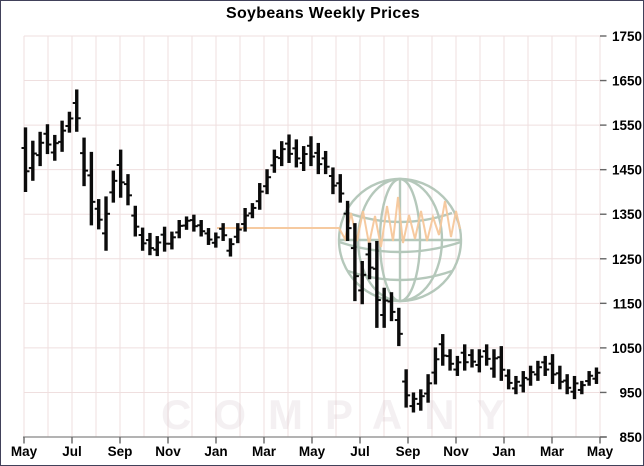 This screenshot has width=644, height=466. I want to click on y-axis-label: 1750, so click(627, 36).